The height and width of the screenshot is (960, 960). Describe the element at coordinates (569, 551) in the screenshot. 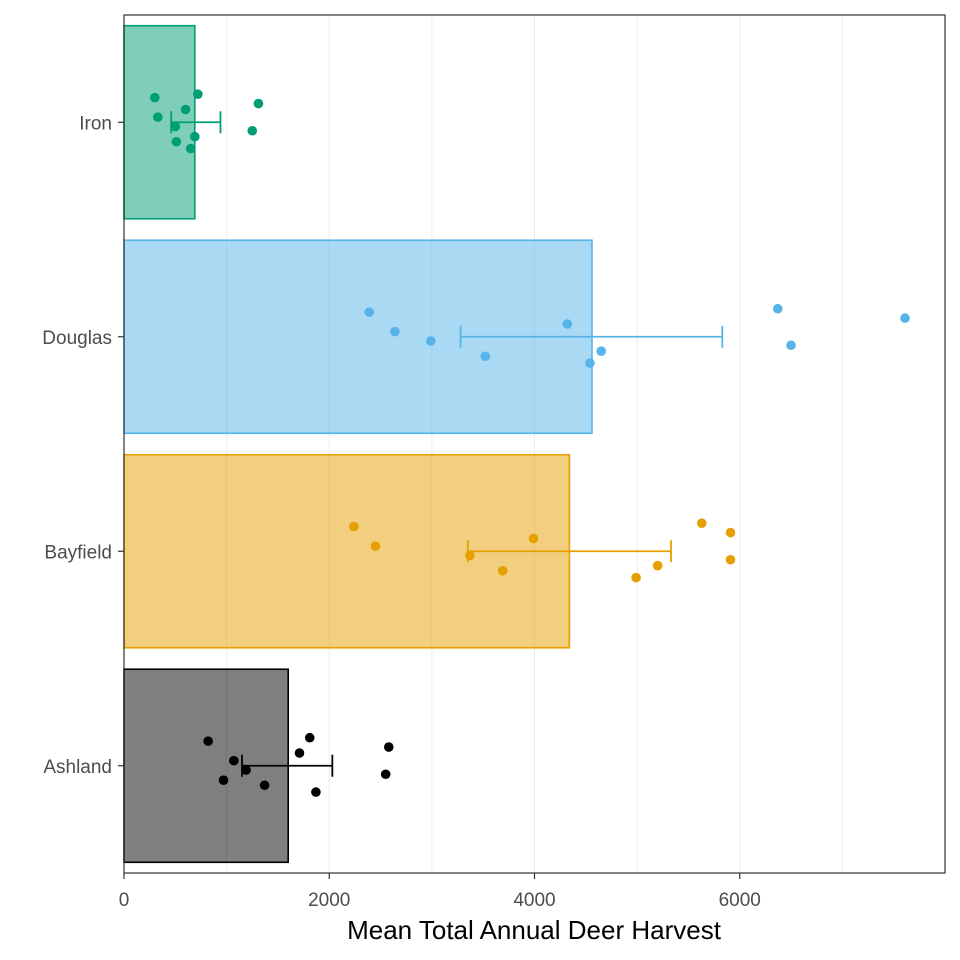

I see `error-bar-bayfield` at that location.